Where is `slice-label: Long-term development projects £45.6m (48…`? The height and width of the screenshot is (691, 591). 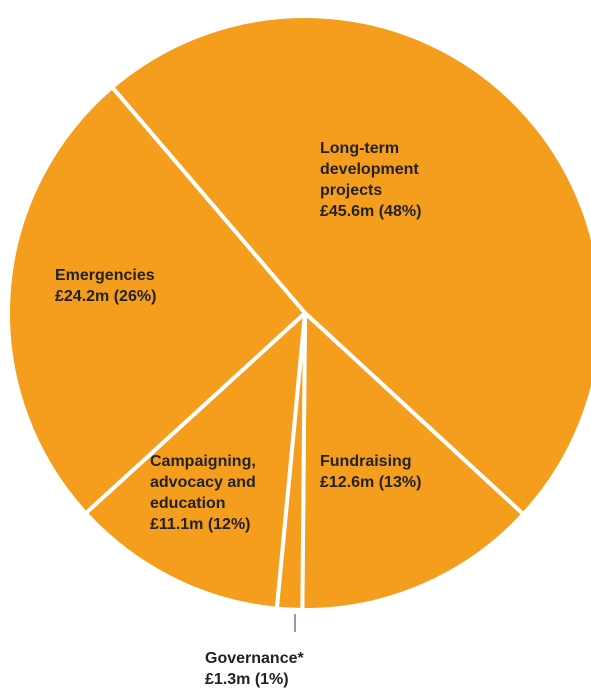
slice-label: Long-term development projects £45.6m (48… is located at coordinates (395, 180).